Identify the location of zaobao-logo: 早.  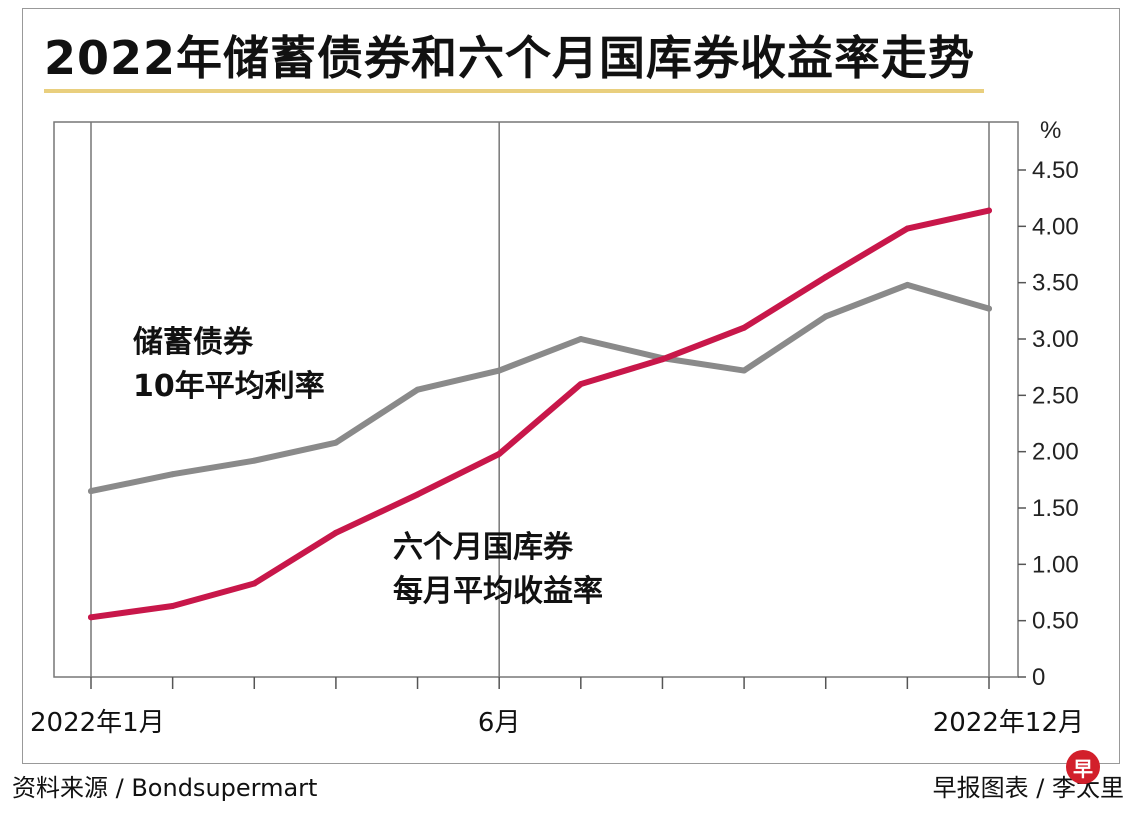
(1083, 767).